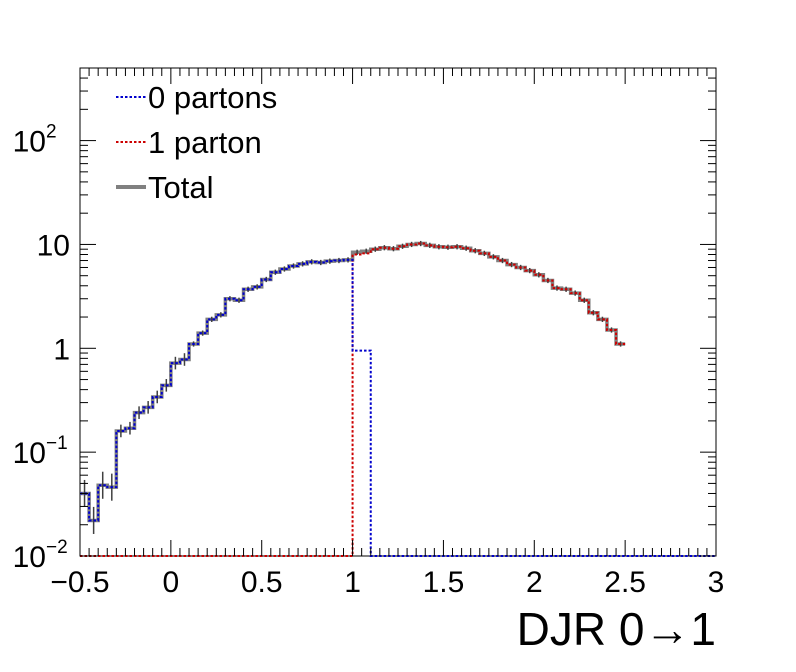 This screenshot has height=672, width=796. Describe the element at coordinates (79, 582) in the screenshot. I see `x-tick-label: −0.5` at that location.